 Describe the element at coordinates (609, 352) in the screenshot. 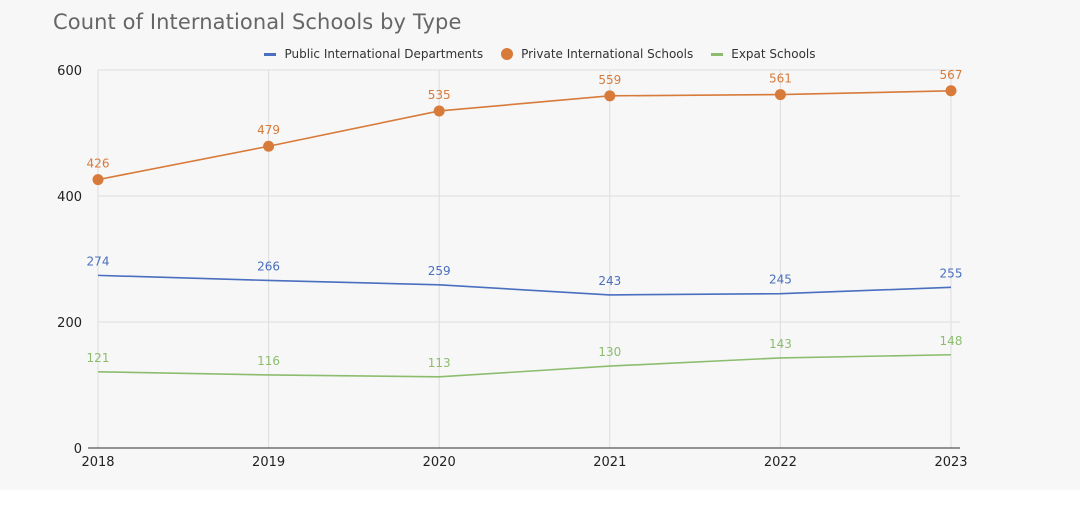

I see `data-label-2: 130` at that location.